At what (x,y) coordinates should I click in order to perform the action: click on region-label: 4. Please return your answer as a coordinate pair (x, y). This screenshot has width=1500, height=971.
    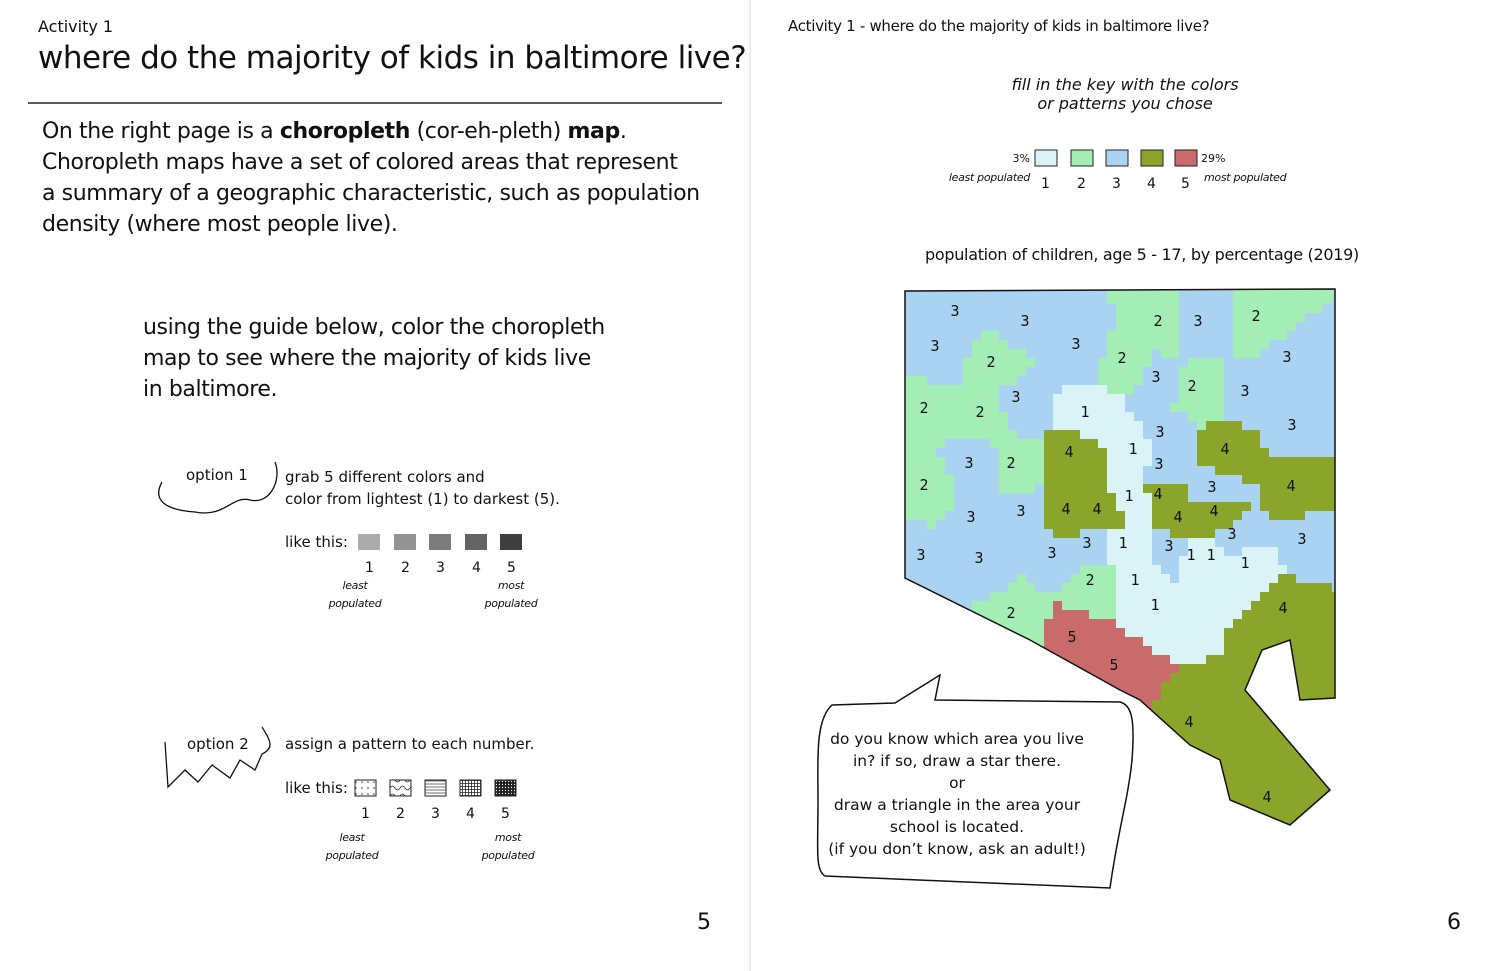
    Looking at the image, I should click on (1224, 449).